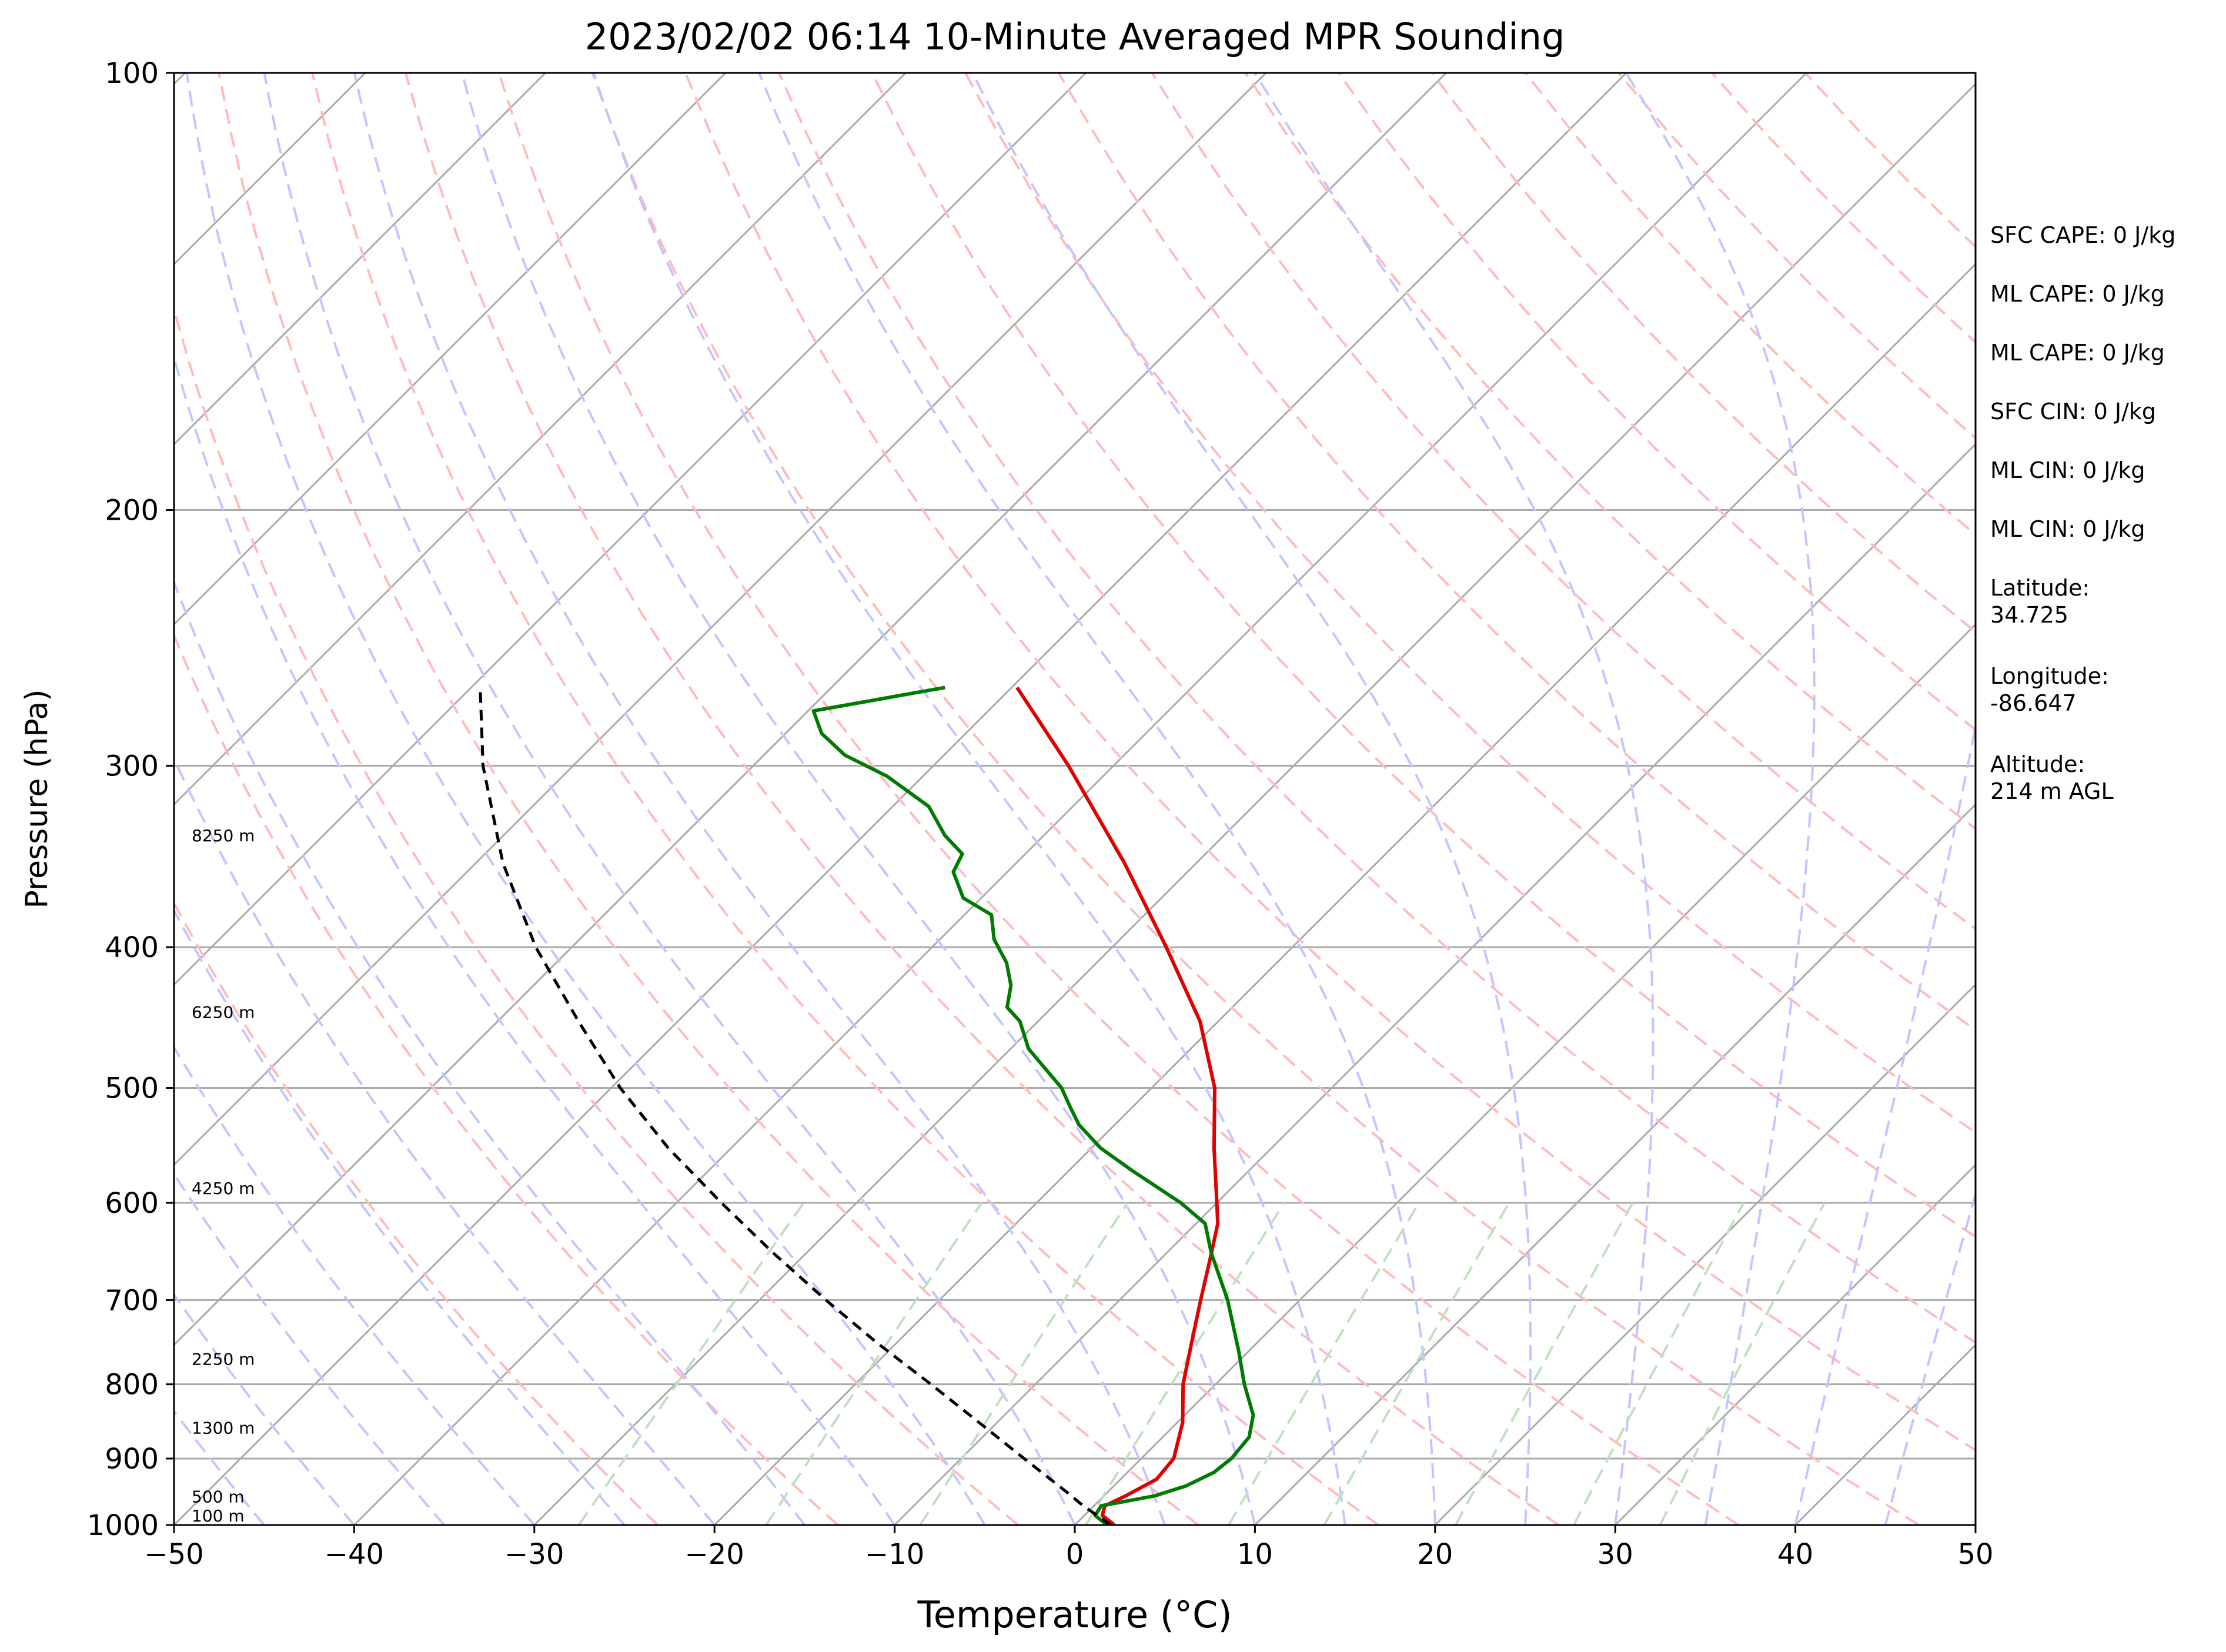  What do you see at coordinates (2073, 412) in the screenshot?
I see `info-text: SFC CIN: 0 J/kg` at bounding box center [2073, 412].